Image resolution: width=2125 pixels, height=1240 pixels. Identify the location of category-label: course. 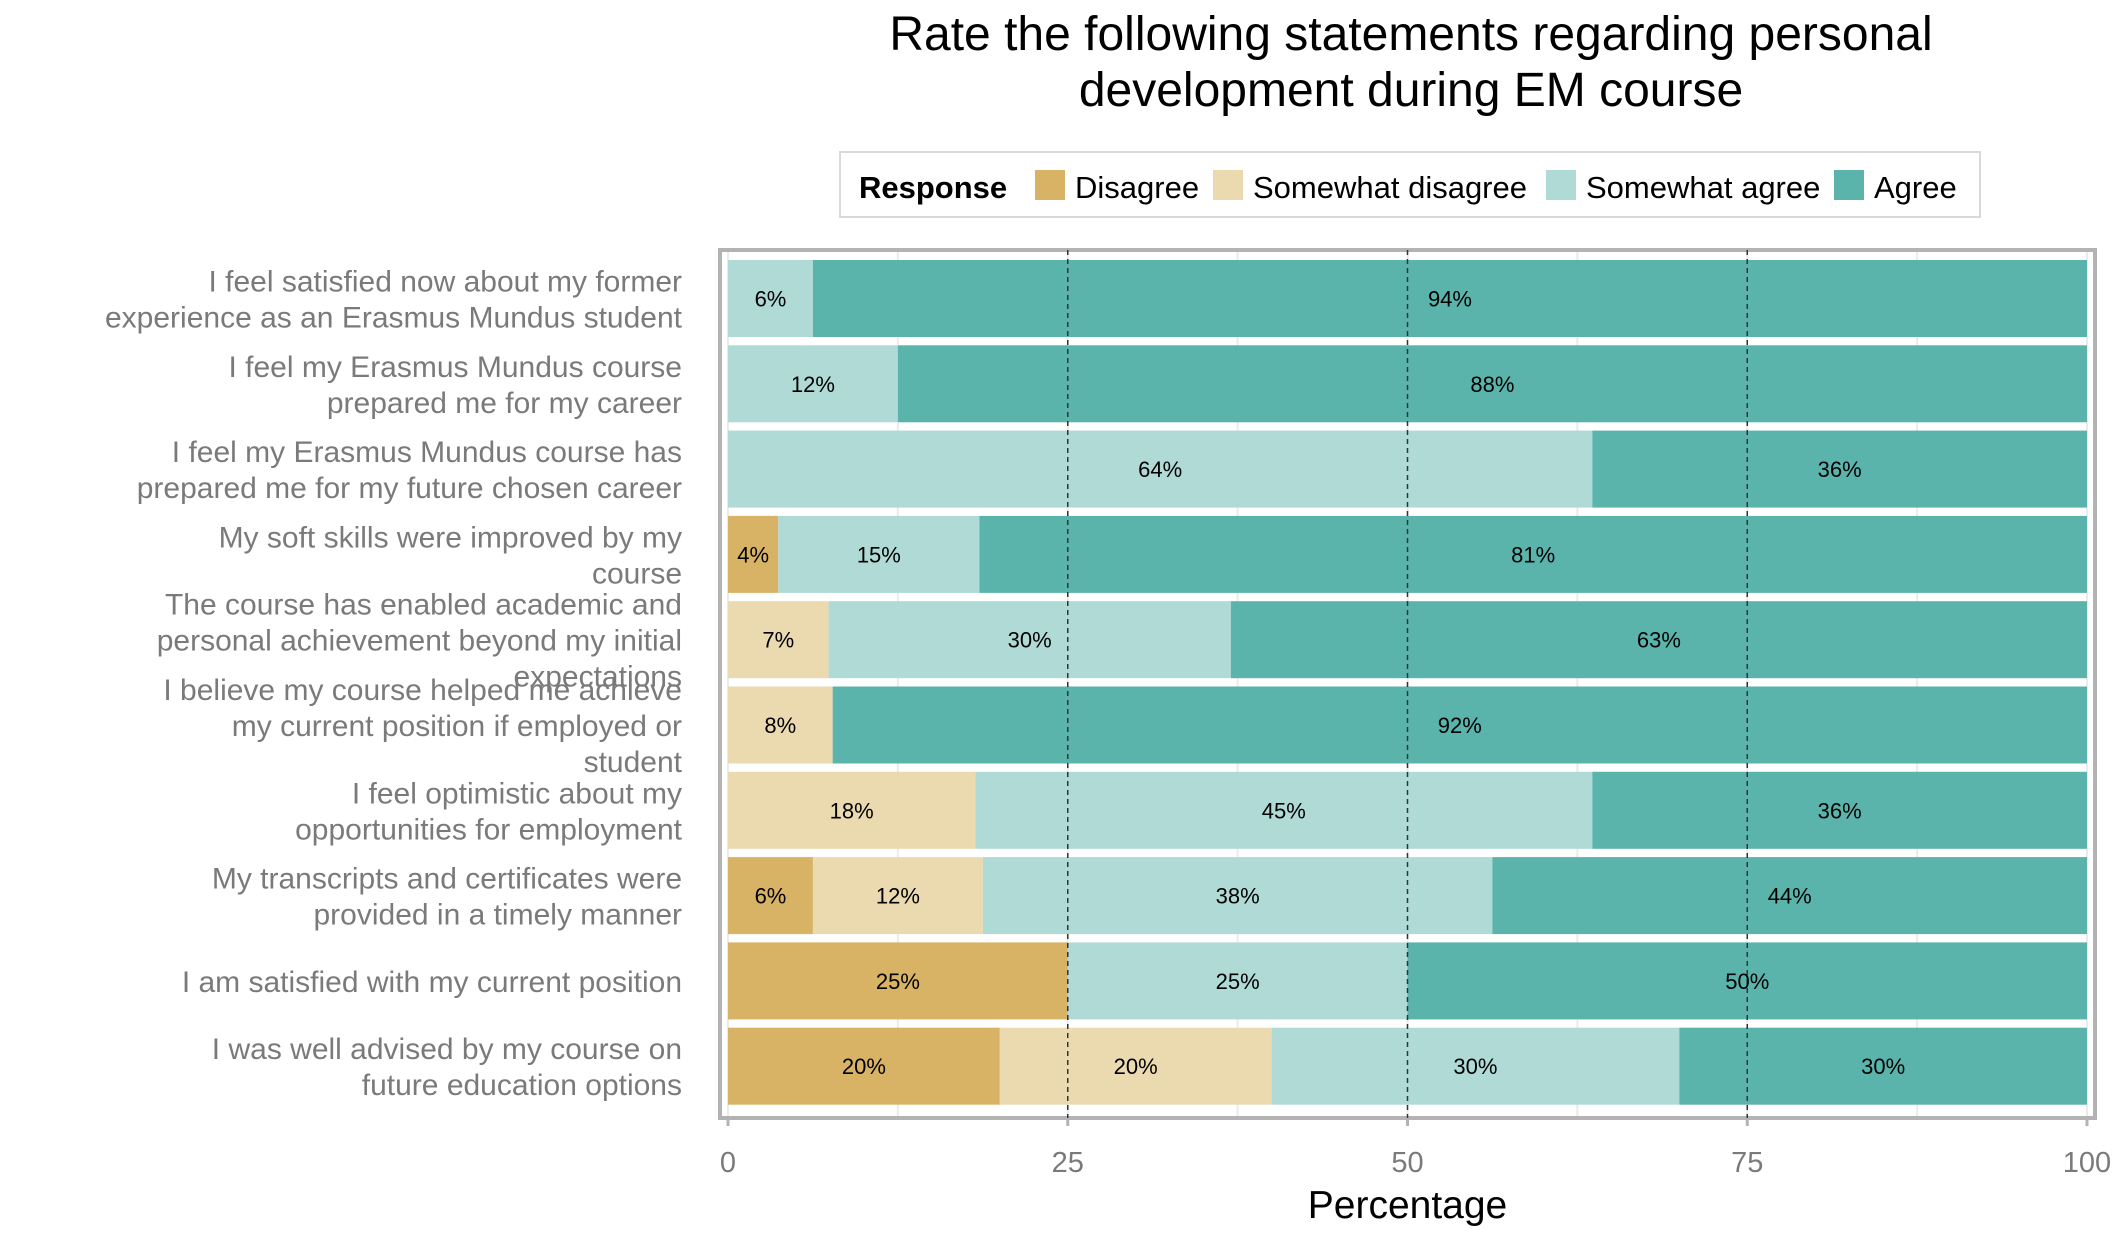
(637, 573).